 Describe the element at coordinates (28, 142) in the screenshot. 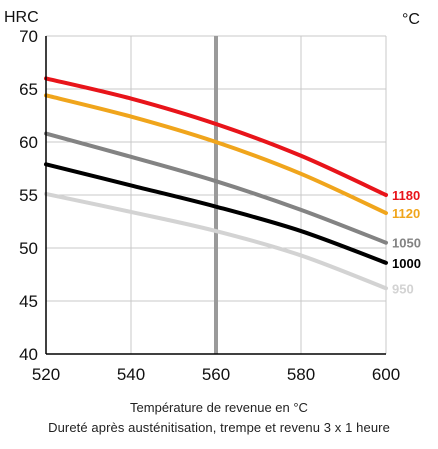

I see `y-tick-label-60: 60` at that location.